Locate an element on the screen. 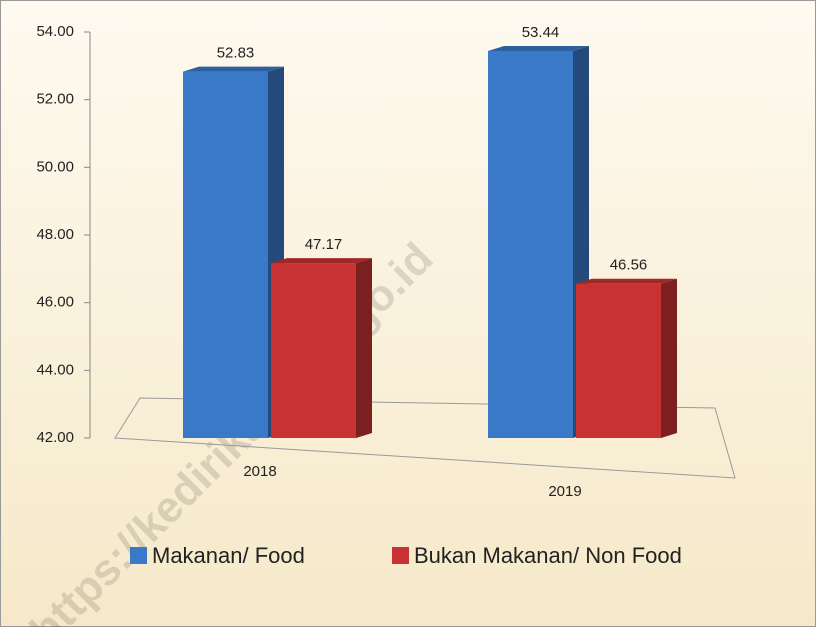 This screenshot has height=627, width=816. y-tick-label: 42.00 is located at coordinates (55, 437).